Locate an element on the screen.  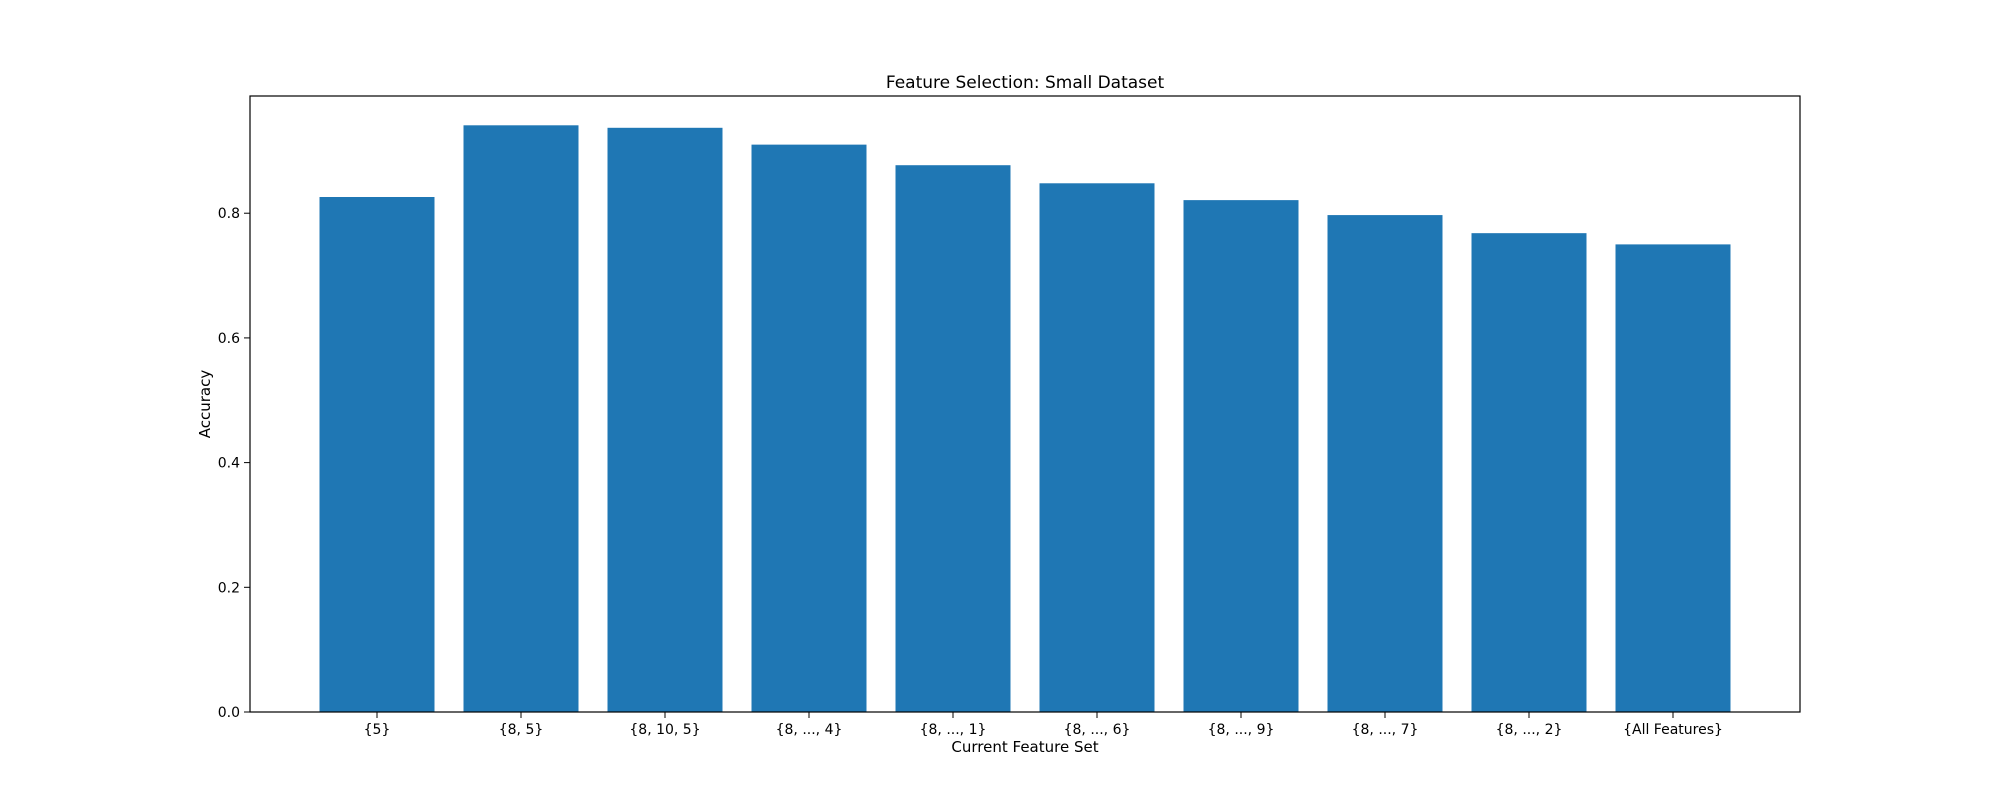
y-tick-label-0: 0.0 is located at coordinates (229, 713).